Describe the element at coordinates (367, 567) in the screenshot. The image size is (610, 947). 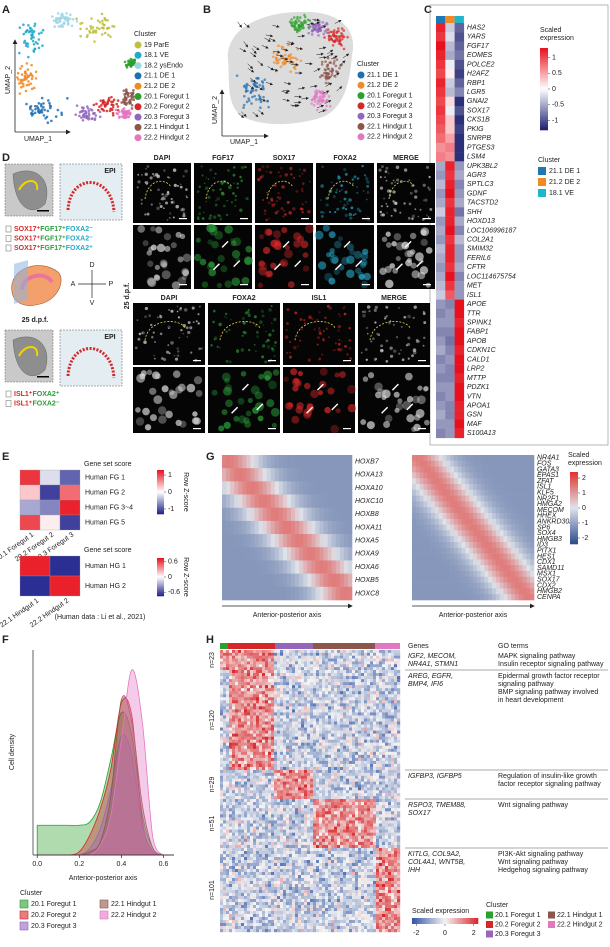
I see `gene-label: HOXA6` at that location.